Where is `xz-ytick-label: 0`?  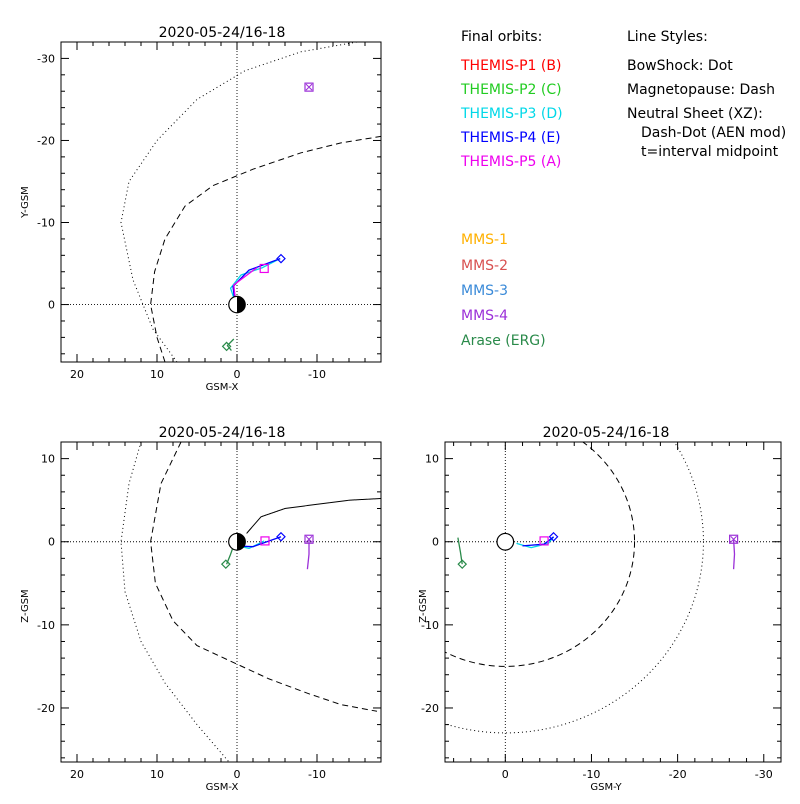 xz-ytick-label: 0 is located at coordinates (51, 542).